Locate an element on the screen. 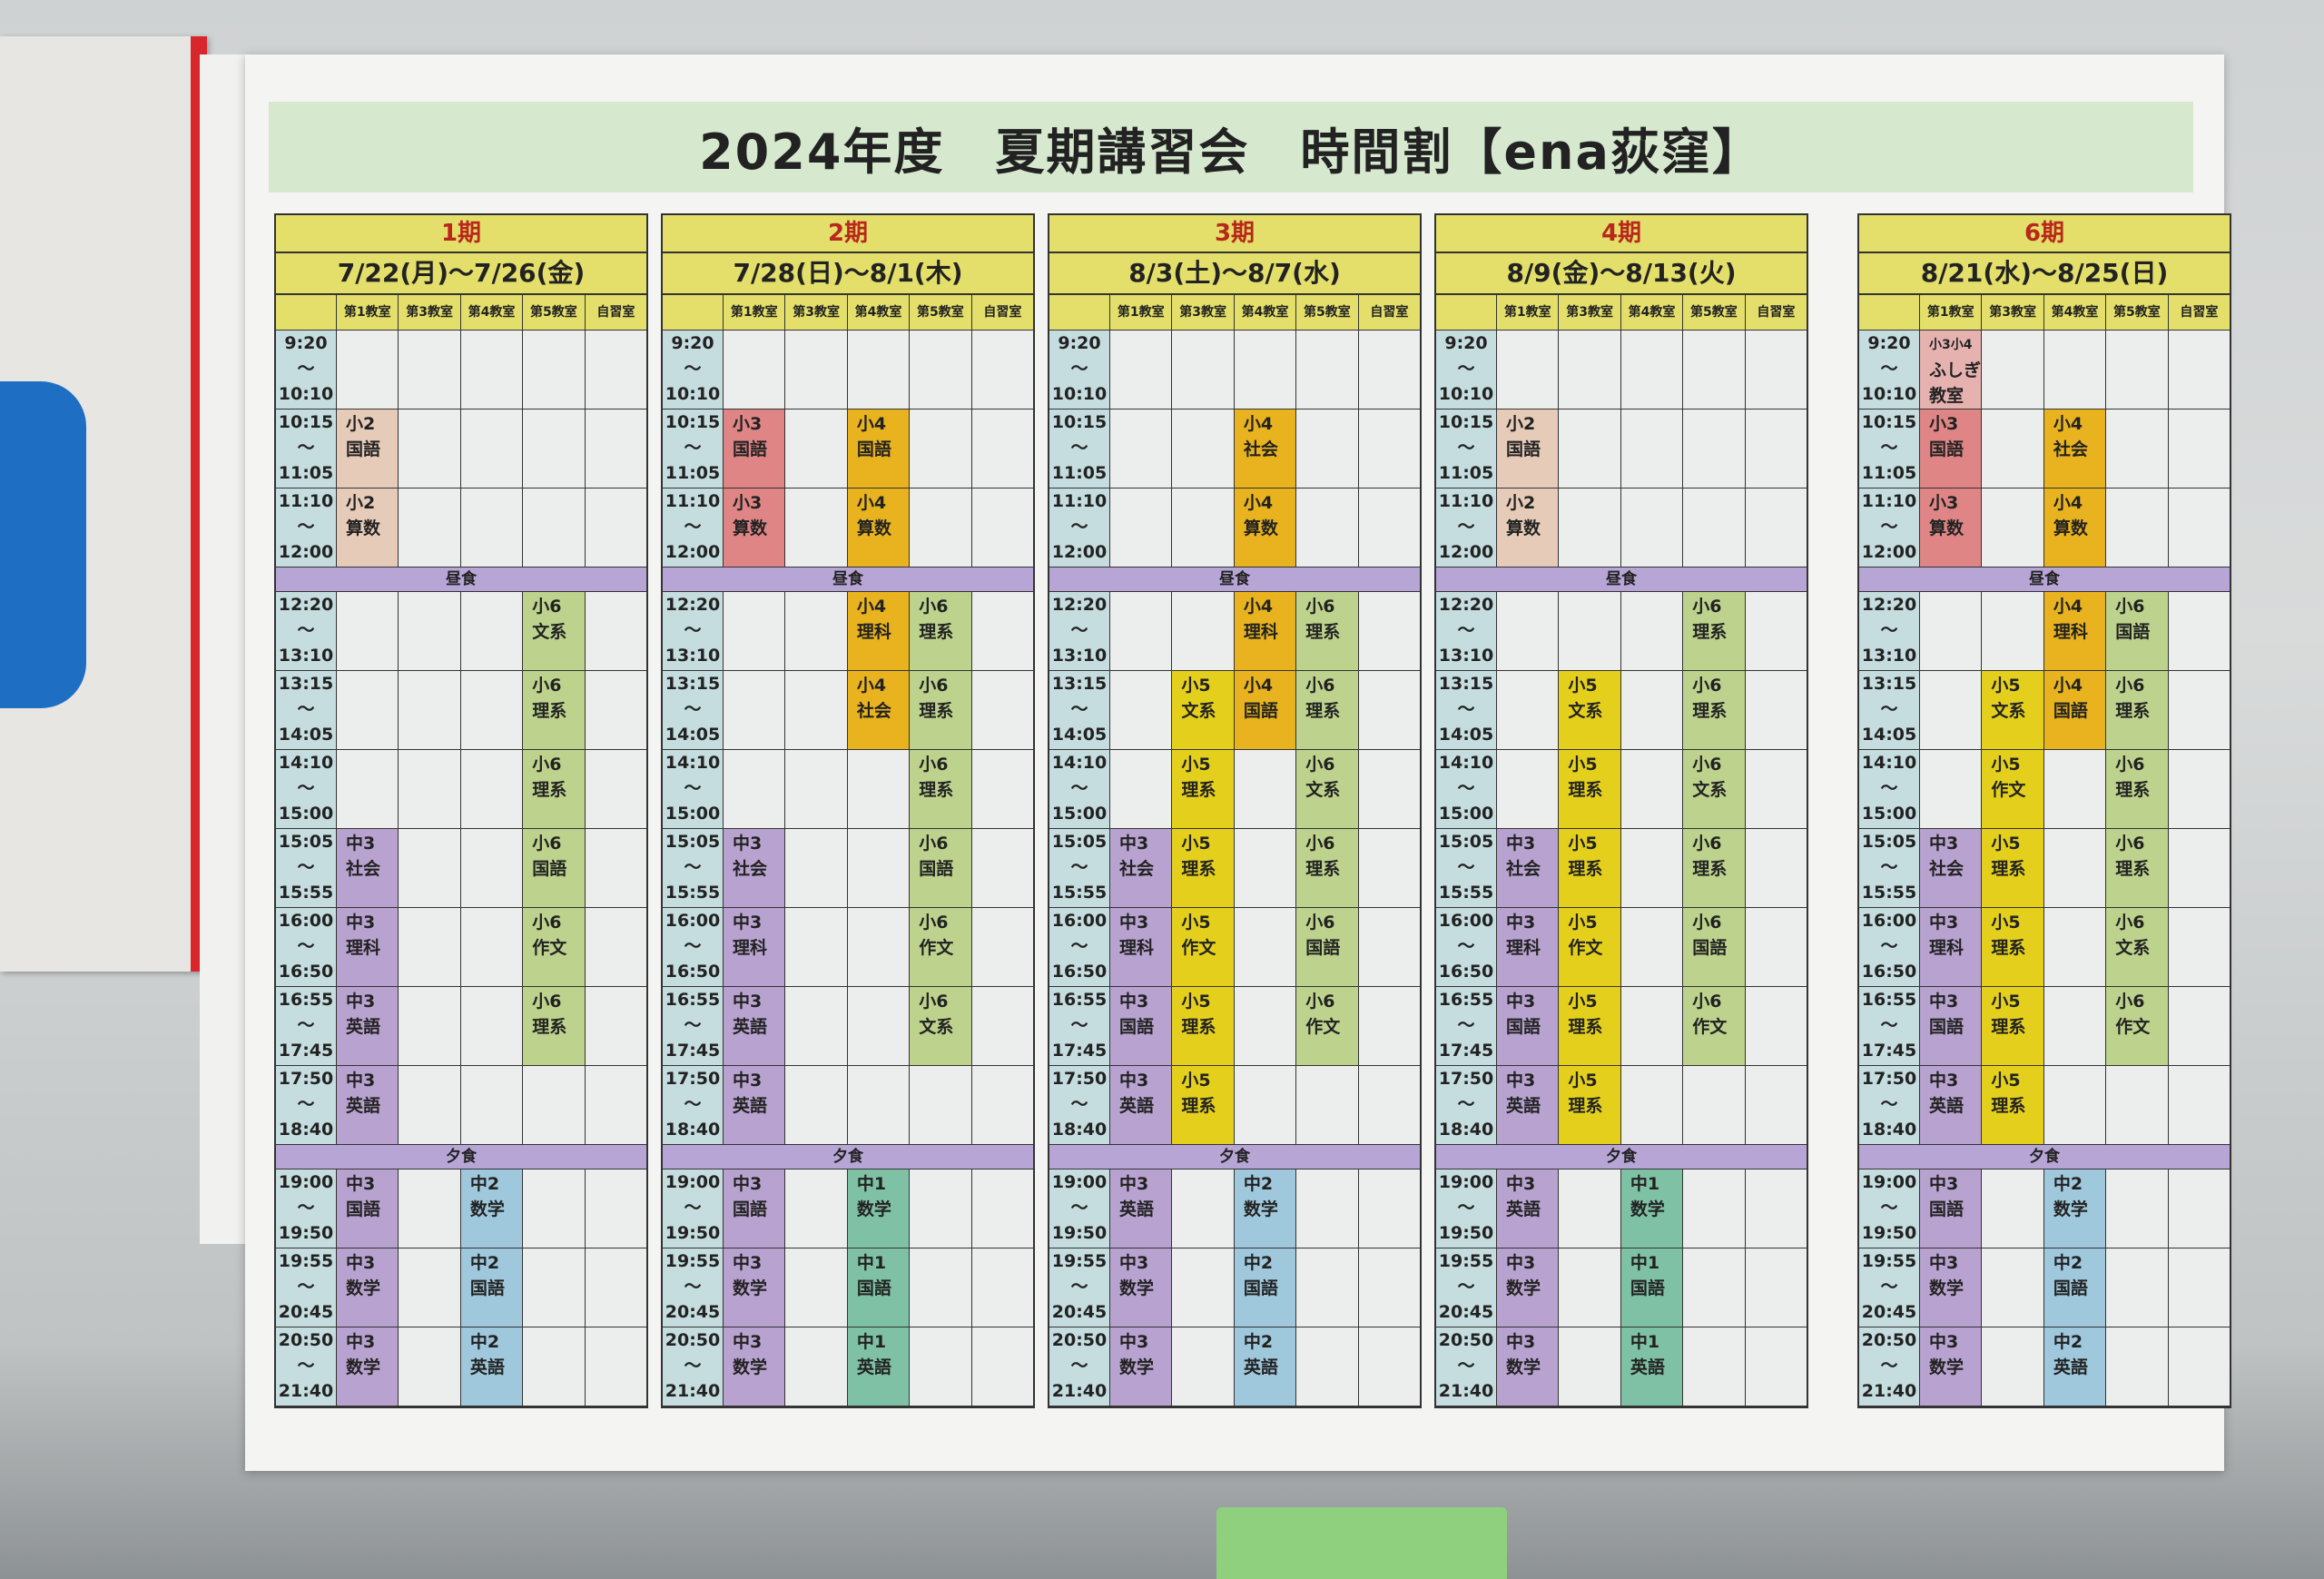 Image resolution: width=2324 pixels, height=1579 pixels. time-slot-row: 16:00 ～ 16:50 中3 理科 小6 作文 is located at coordinates (848, 948).